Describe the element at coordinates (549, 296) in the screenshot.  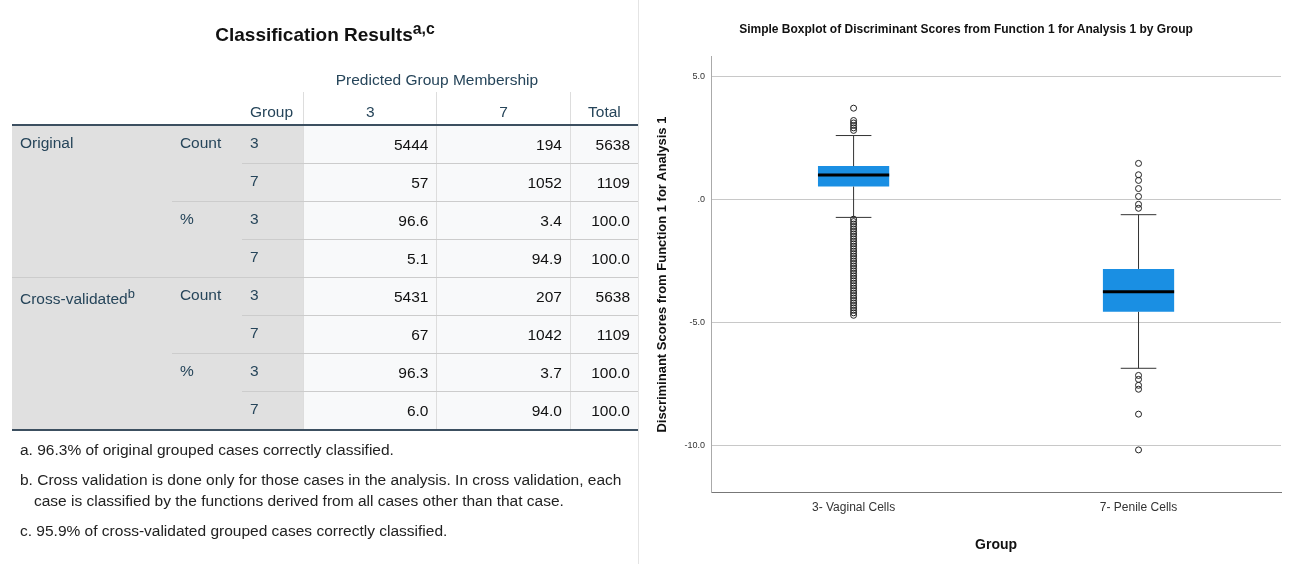
I see `text: 207` at that location.